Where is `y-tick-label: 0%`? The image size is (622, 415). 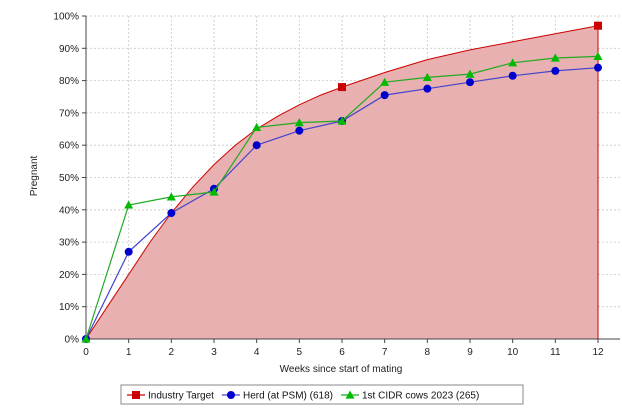 y-tick-label: 0% is located at coordinates (72, 340).